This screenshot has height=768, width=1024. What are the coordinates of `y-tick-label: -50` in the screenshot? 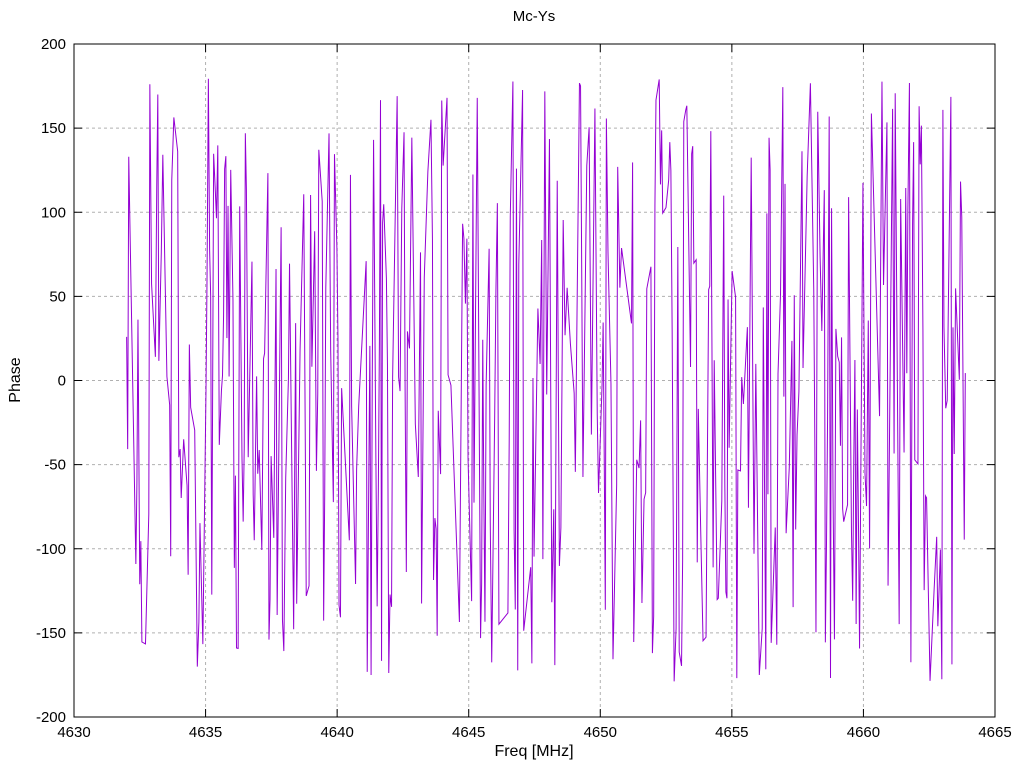 It's located at (55, 465).